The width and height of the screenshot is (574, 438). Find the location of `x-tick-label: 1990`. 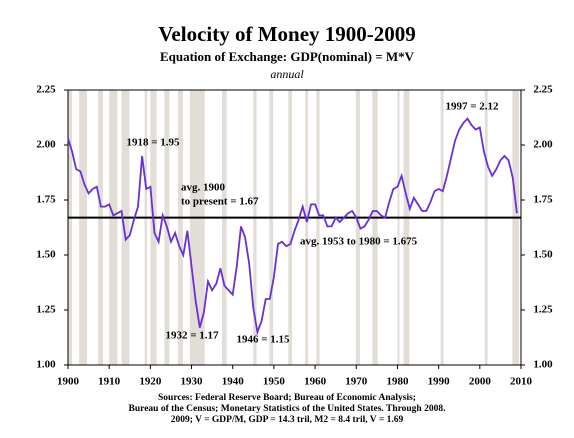

x-tick-label: 1990 is located at coordinates (439, 382).